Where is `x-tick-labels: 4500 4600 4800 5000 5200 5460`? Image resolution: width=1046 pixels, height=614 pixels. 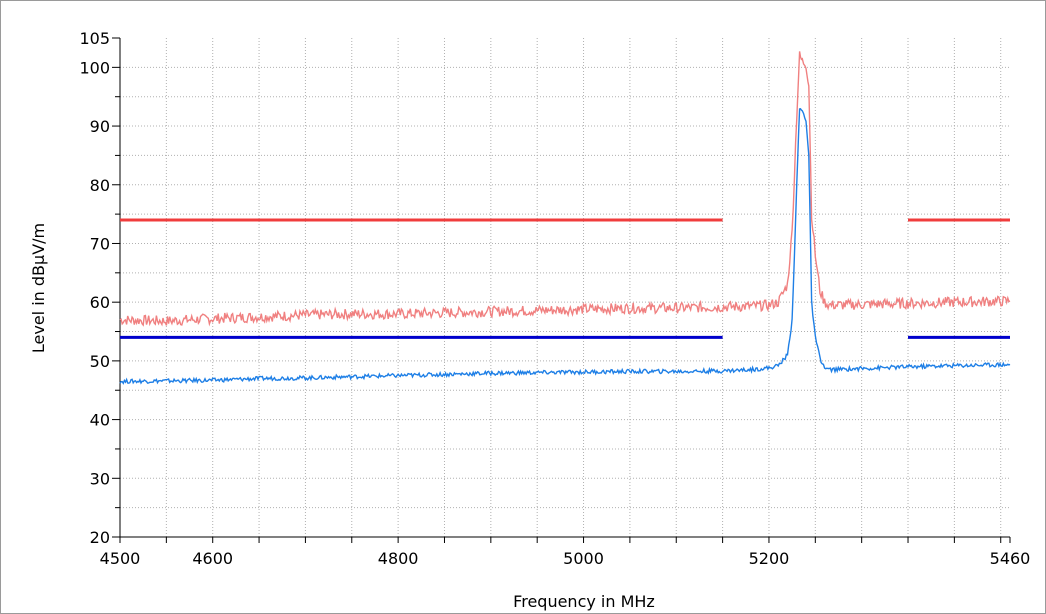 x-tick-labels: 4500 4600 4800 5000 5200 5460 is located at coordinates (565, 558).